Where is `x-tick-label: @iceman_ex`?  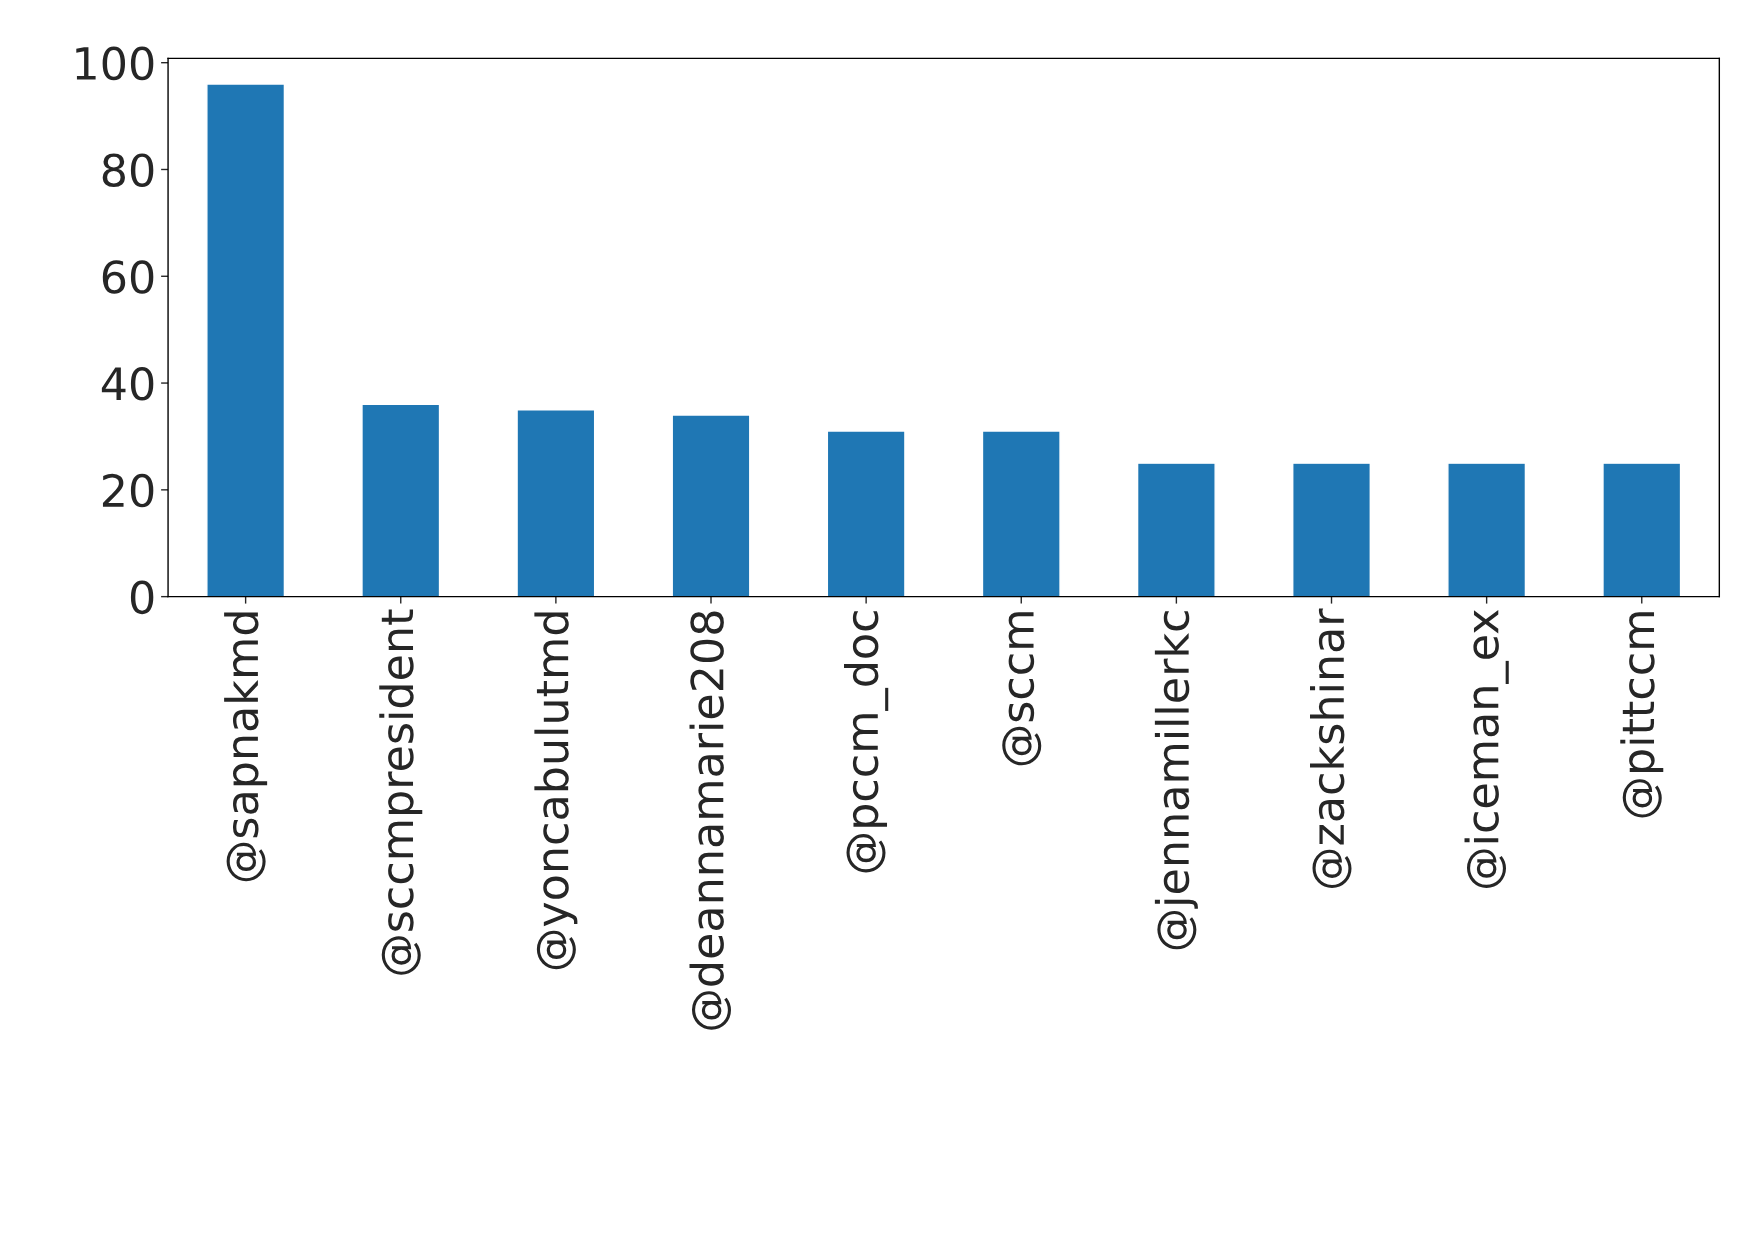 x-tick-label: @iceman_ex is located at coordinates (1486, 748).